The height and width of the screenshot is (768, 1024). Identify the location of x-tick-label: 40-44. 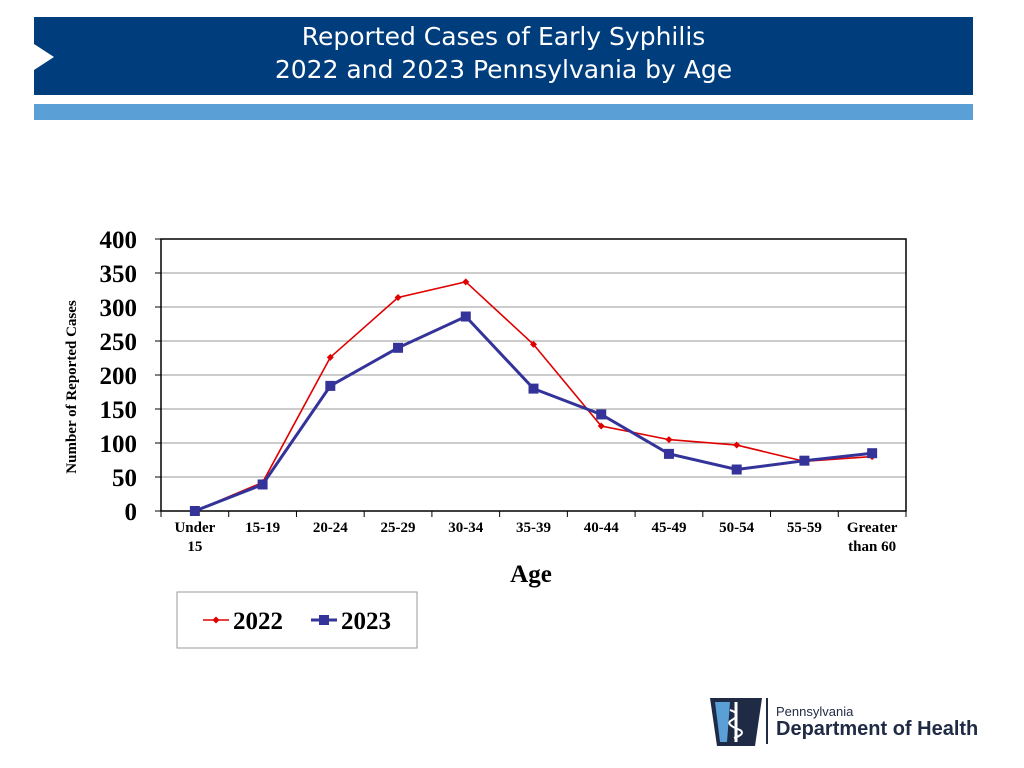
(601, 528).